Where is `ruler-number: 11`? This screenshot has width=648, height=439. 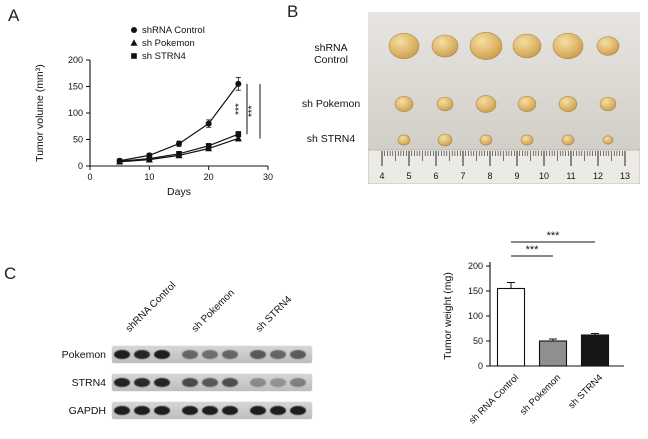
ruler-number: 11 is located at coordinates (570, 176).